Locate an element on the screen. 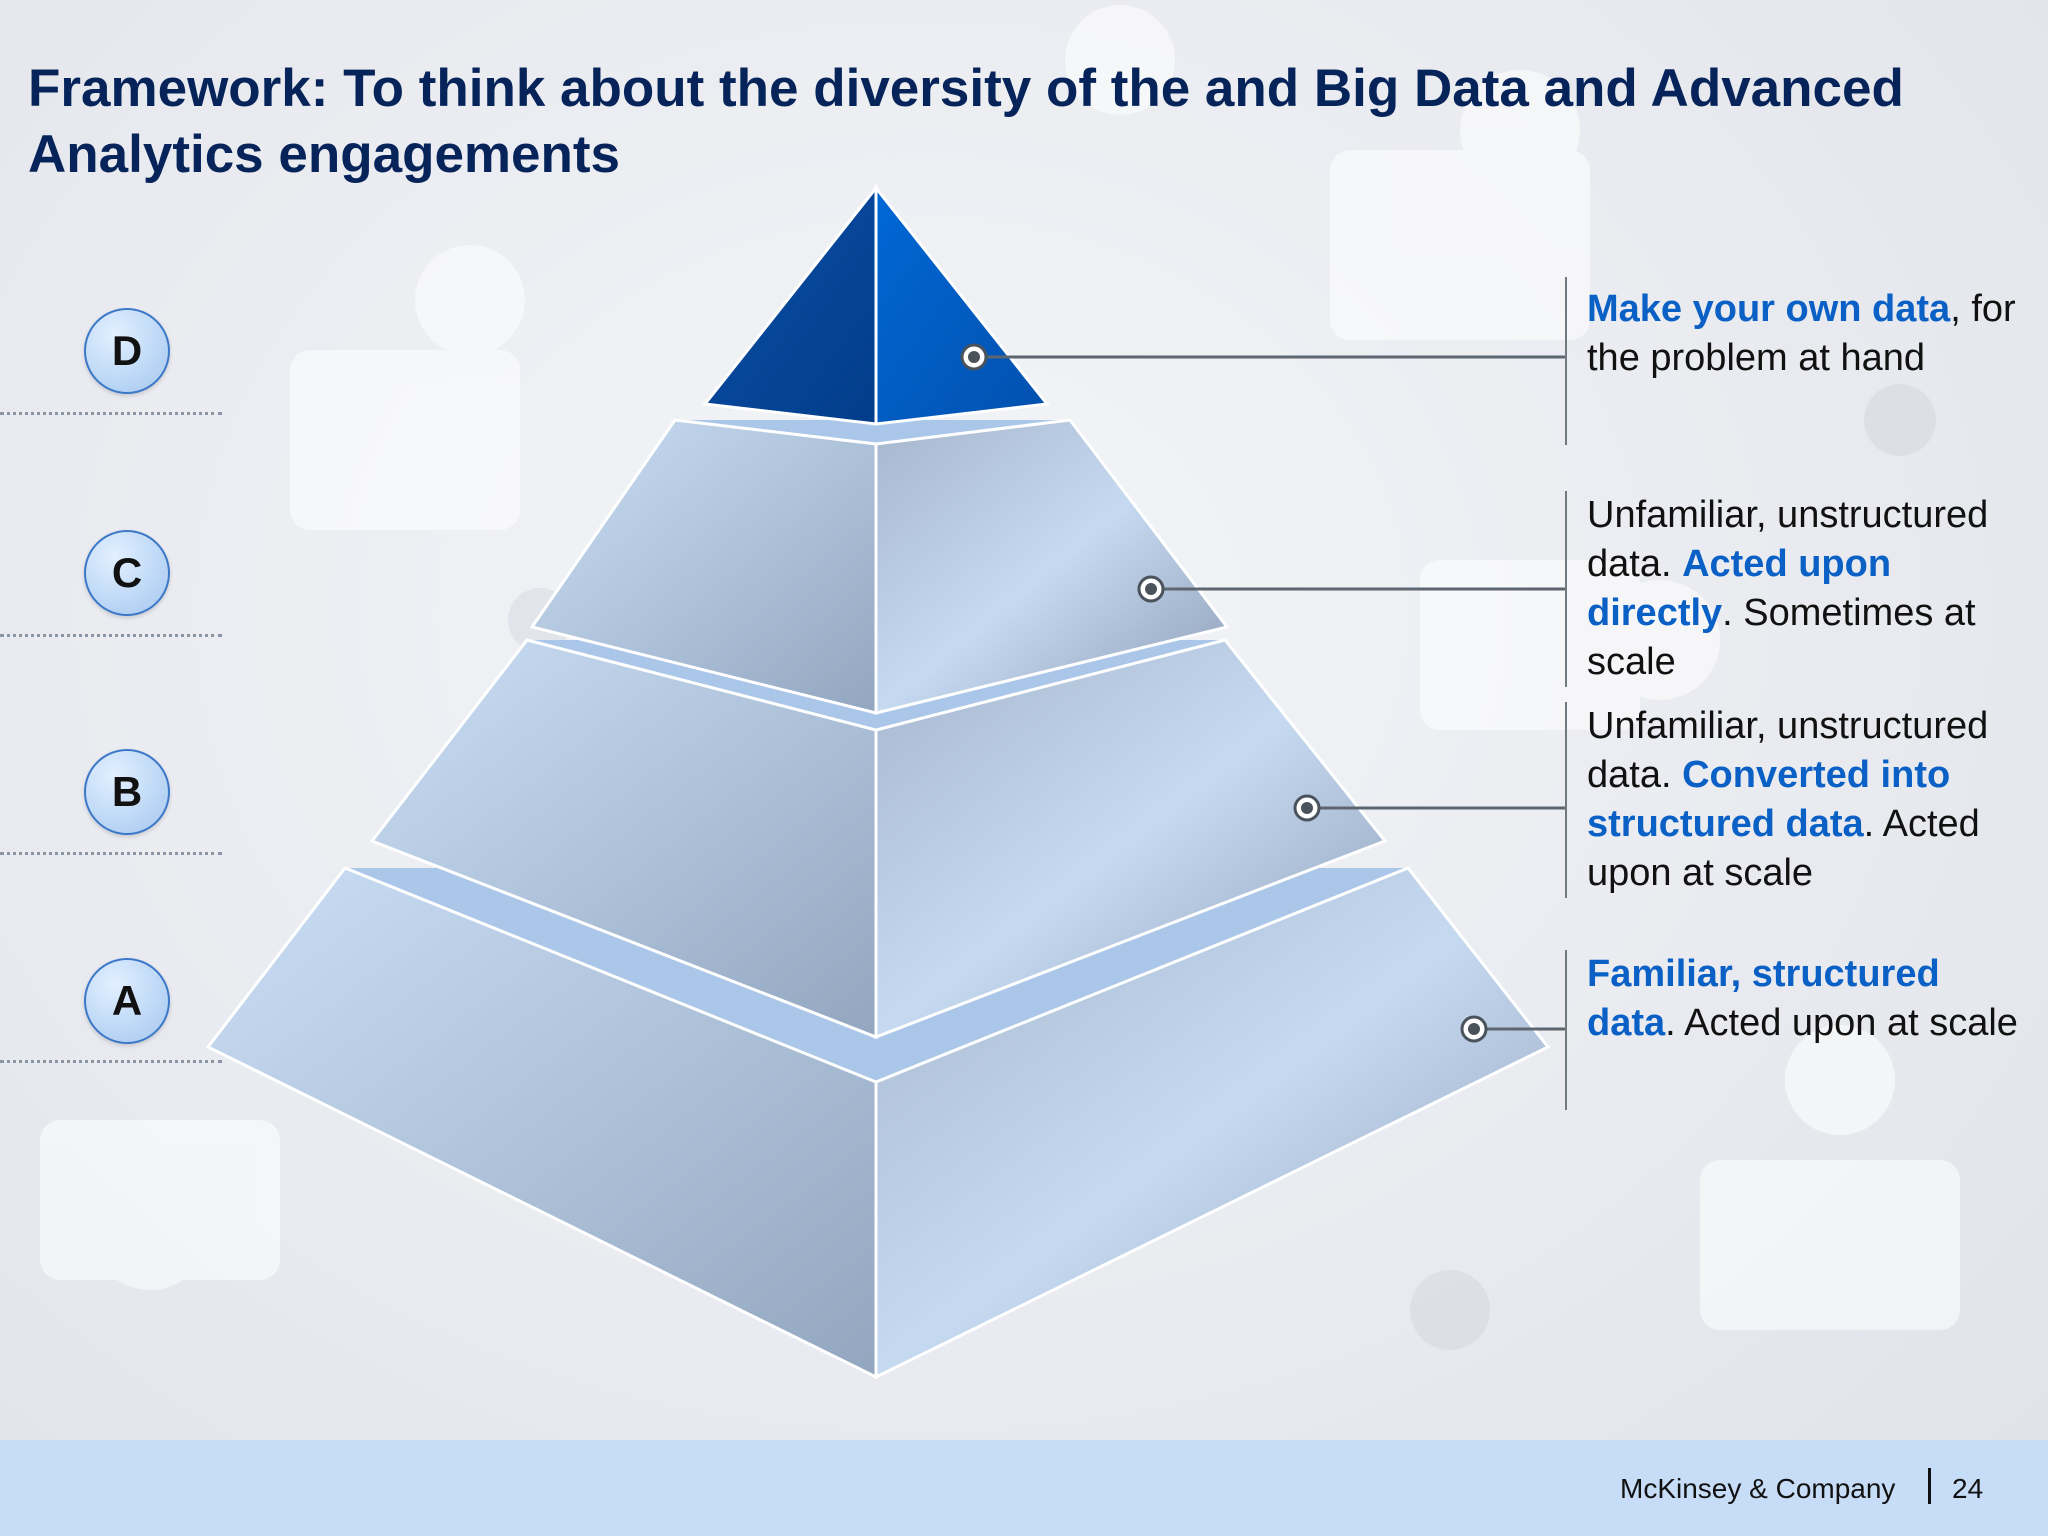 The height and width of the screenshot is (1536, 2048). connector-b is located at coordinates (1429, 808).